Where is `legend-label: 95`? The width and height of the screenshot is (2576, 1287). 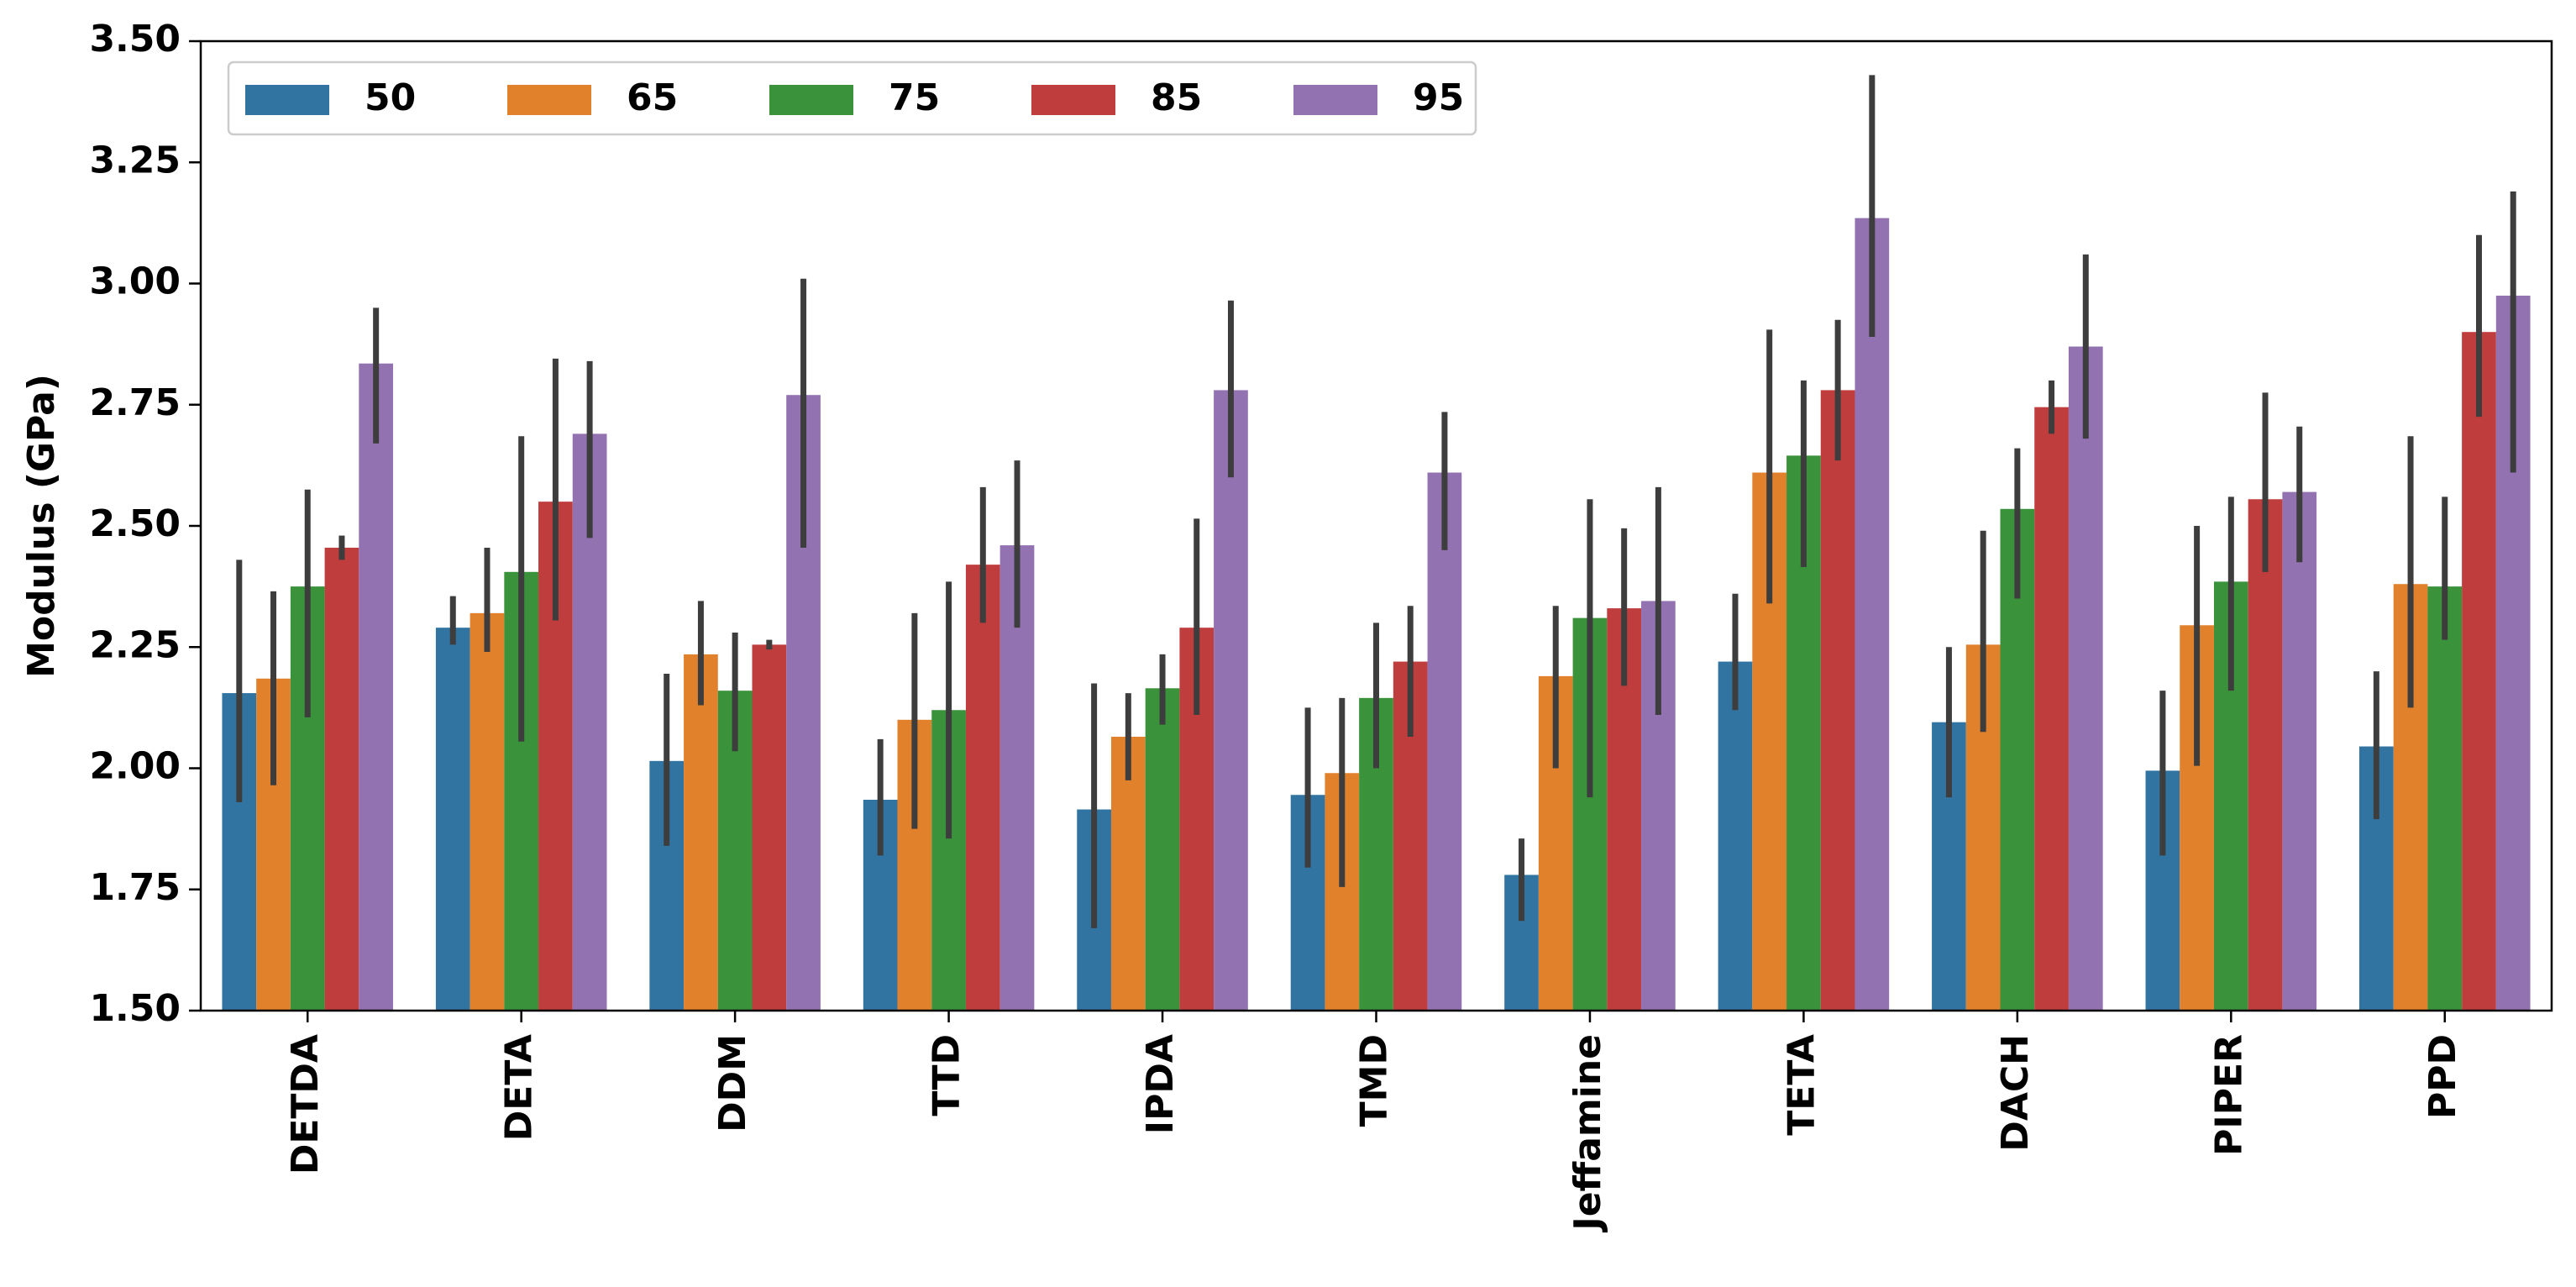 legend-label: 95 is located at coordinates (1438, 97).